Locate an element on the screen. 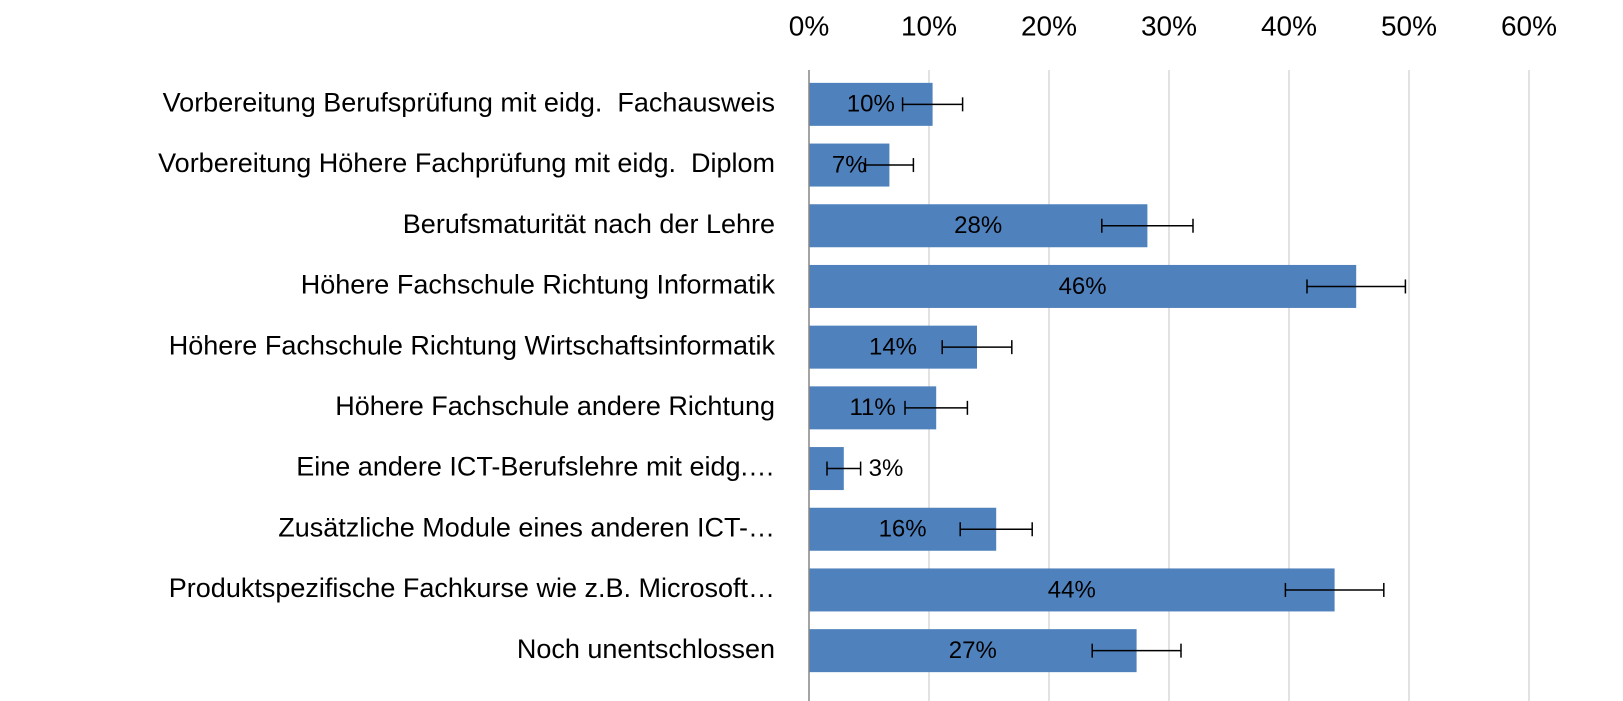 The image size is (1623, 701). value-label: 7% is located at coordinates (849, 164).